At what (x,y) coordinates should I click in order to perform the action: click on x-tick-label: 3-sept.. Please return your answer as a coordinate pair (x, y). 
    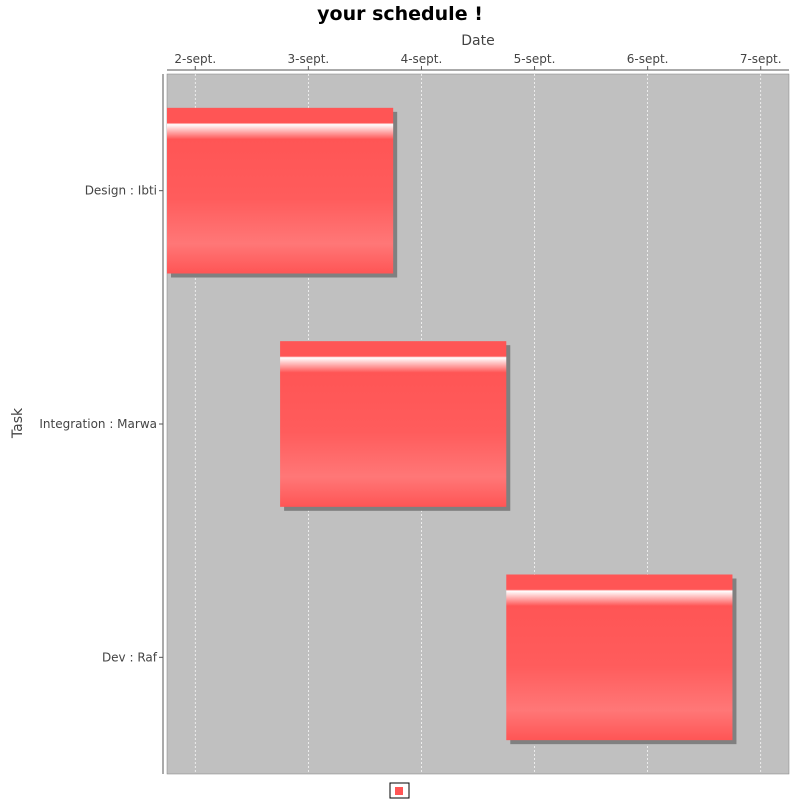
    Looking at the image, I should click on (308, 59).